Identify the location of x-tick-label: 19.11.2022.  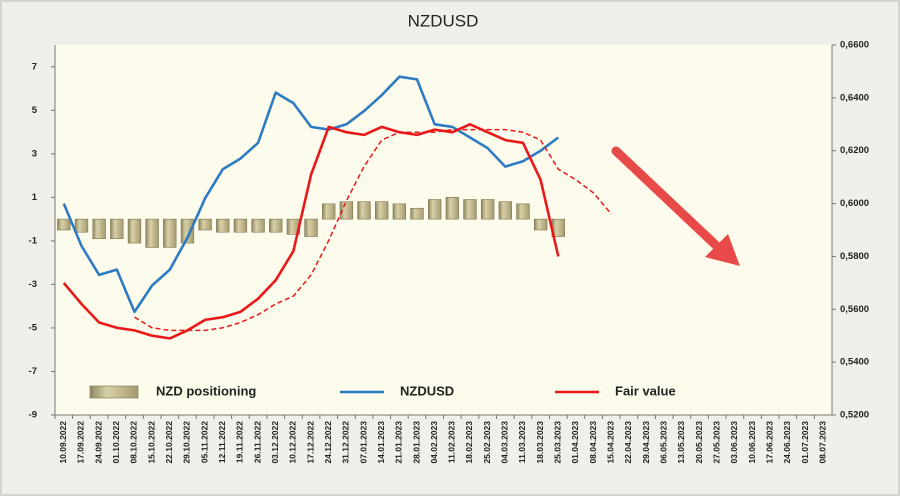
(240, 442).